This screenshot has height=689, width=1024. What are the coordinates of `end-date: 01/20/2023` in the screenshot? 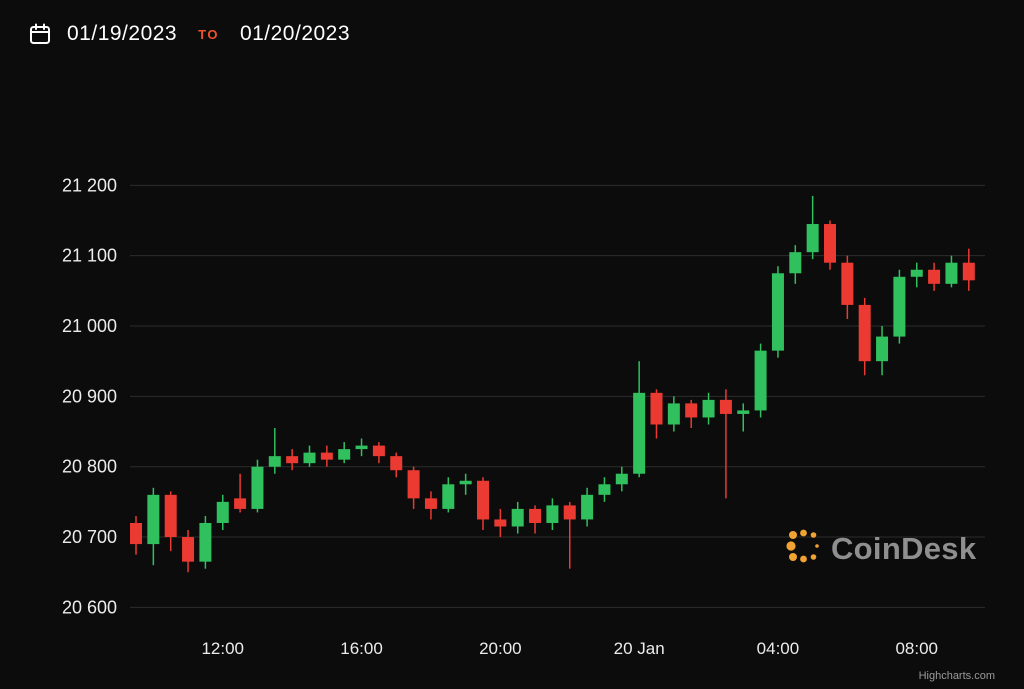 It's located at (295, 33).